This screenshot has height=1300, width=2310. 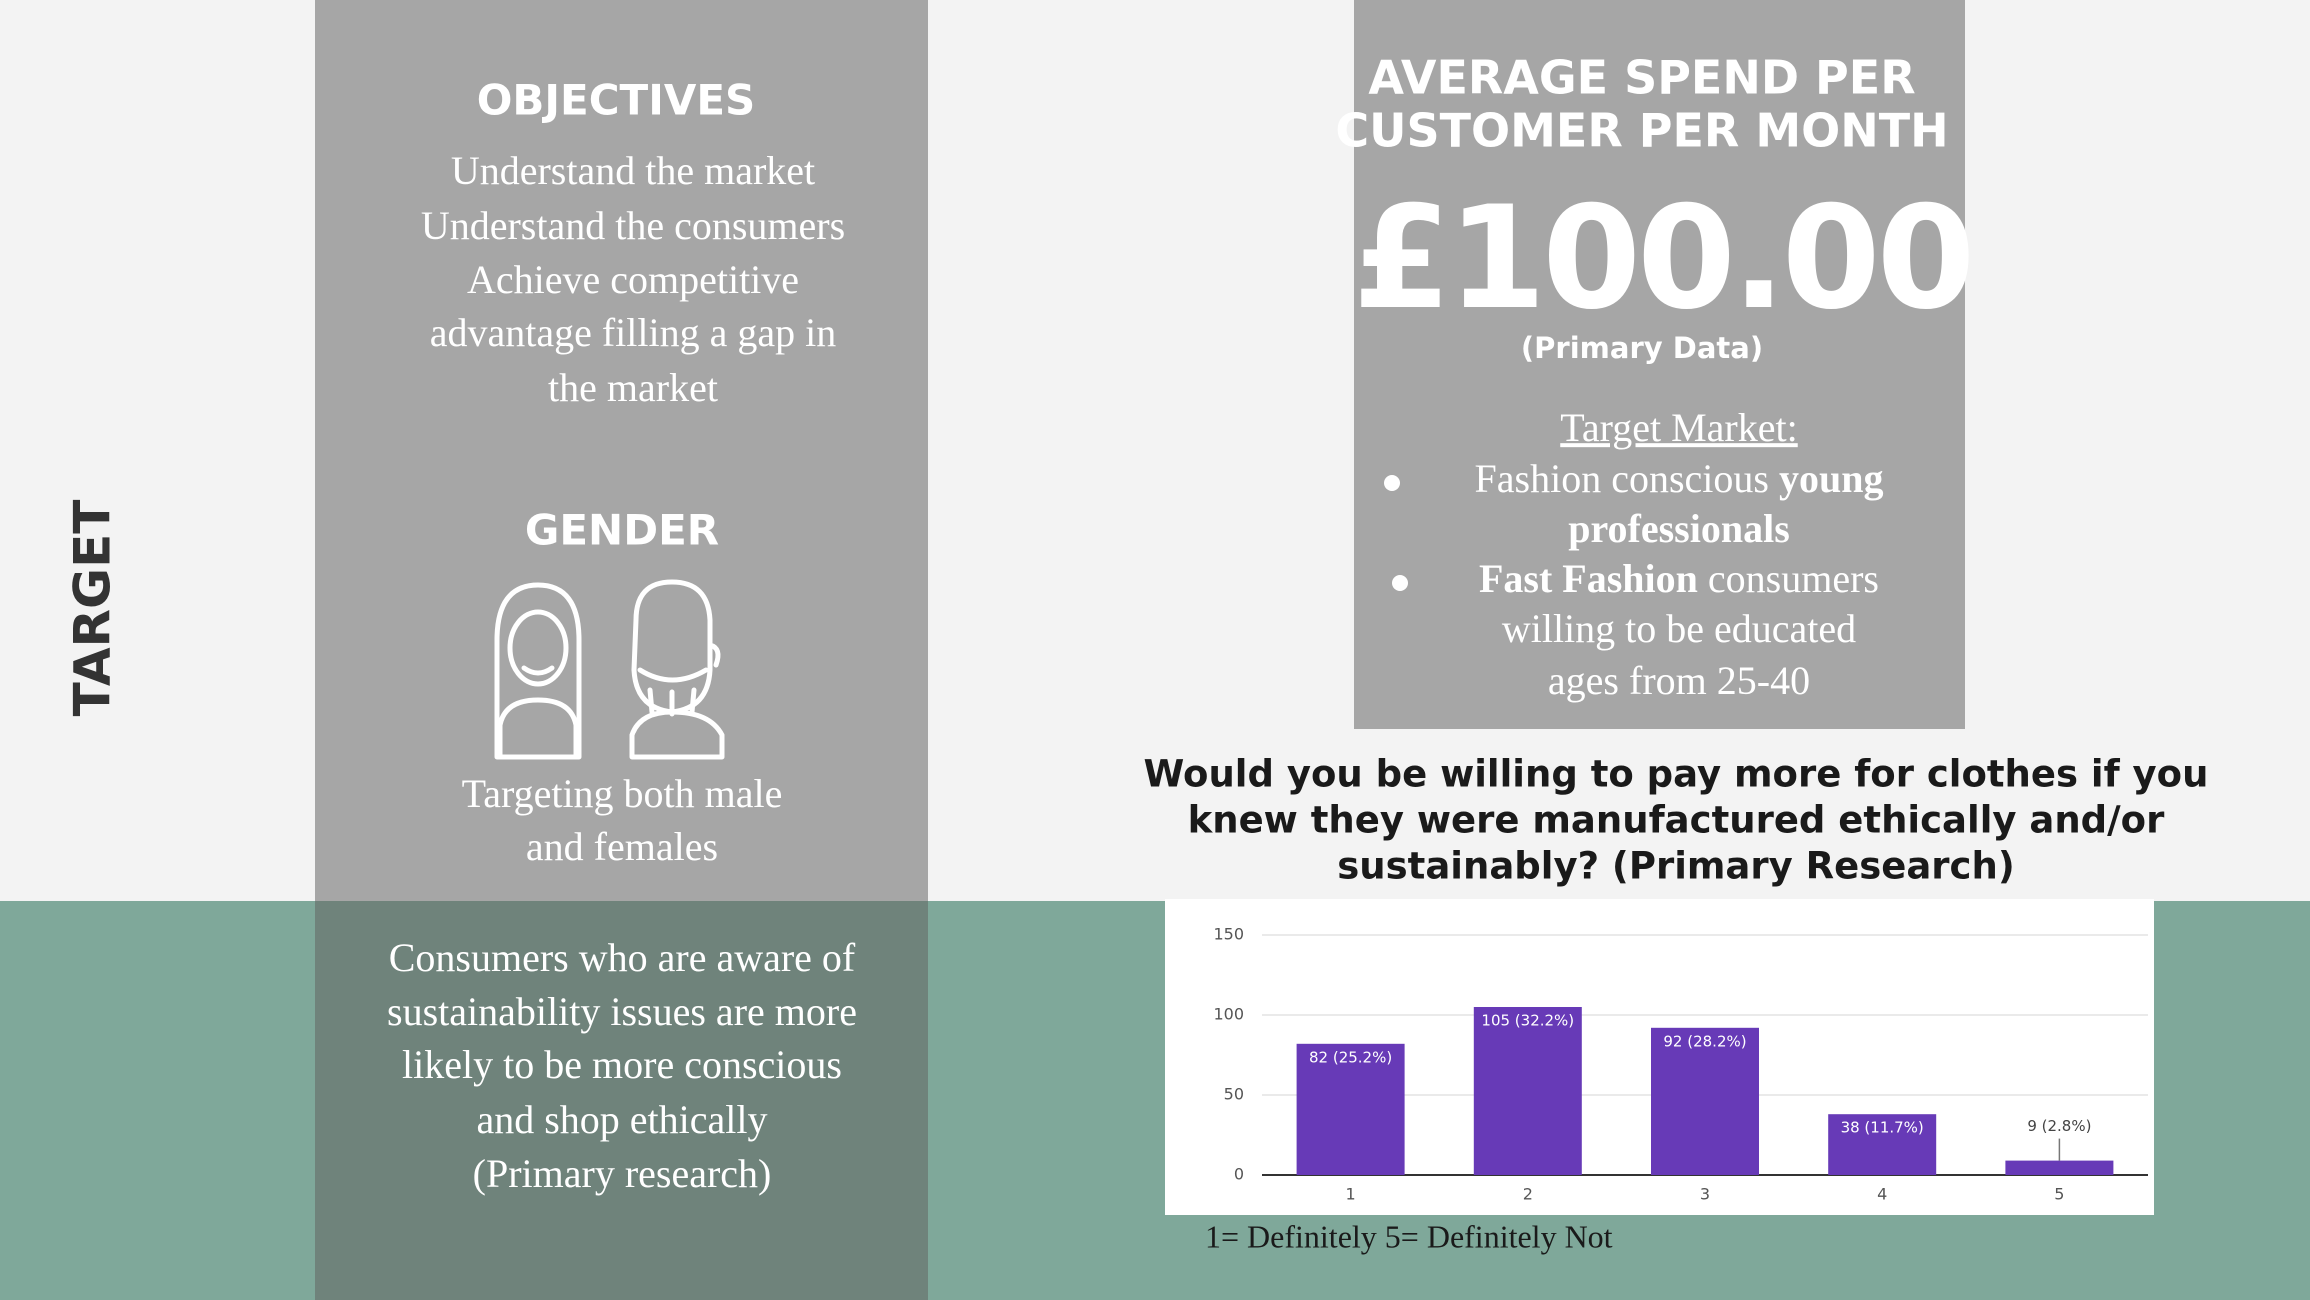 I want to click on y-tick-label: 50, so click(x=1234, y=1094).